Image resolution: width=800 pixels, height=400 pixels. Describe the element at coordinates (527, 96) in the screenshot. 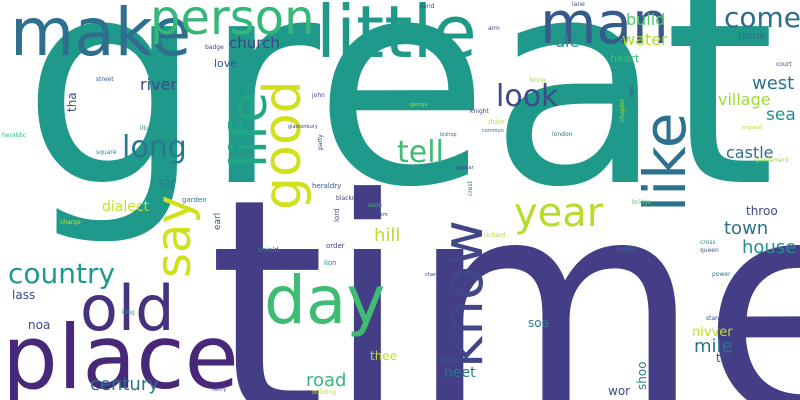

I see `word-look: look` at that location.